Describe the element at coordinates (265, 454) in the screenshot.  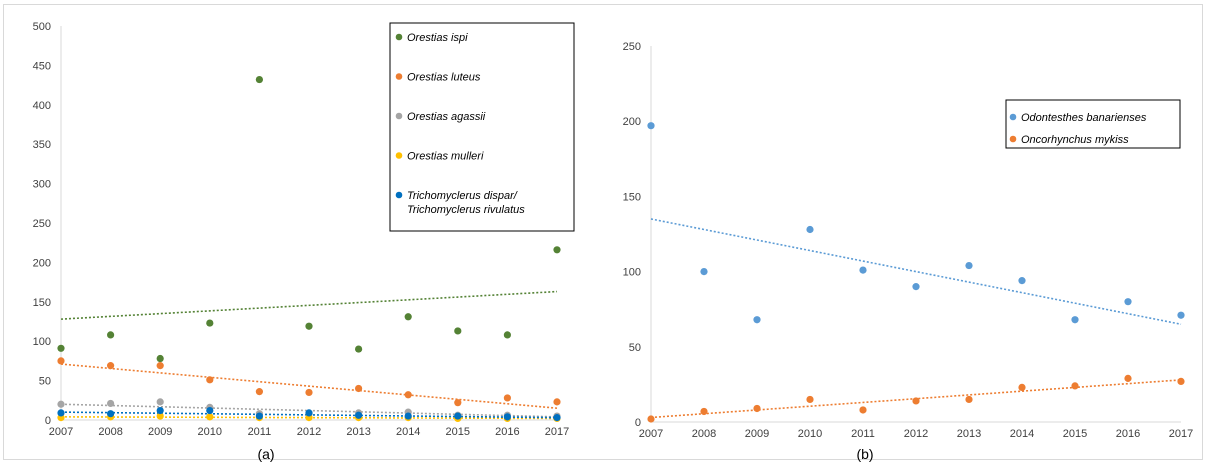
I see `panel-a-label: (a)` at that location.